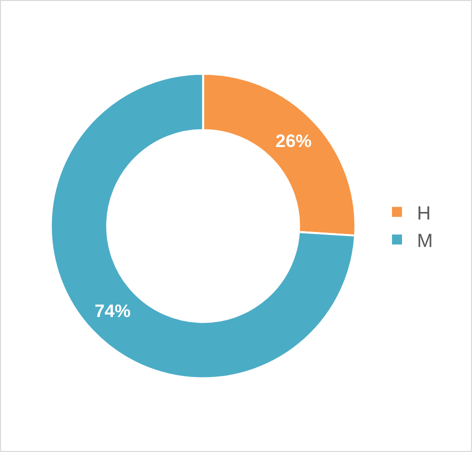  What do you see at coordinates (424, 213) in the screenshot?
I see `legend-label: H` at bounding box center [424, 213].